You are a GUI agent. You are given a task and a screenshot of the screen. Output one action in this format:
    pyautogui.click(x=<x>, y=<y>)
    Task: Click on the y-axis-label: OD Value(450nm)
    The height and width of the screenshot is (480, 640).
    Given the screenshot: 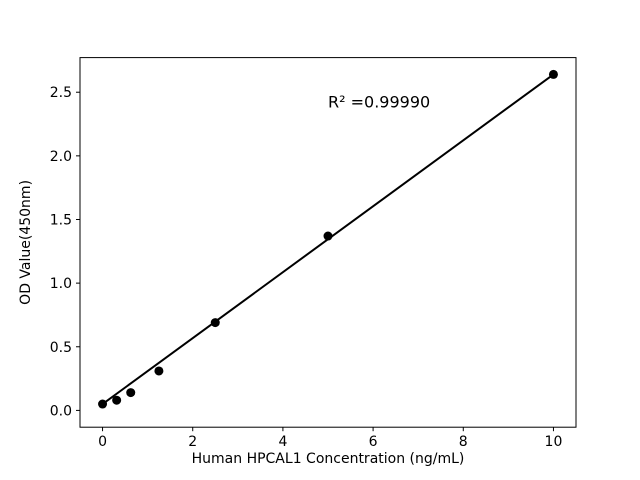 What is the action you would take?
    pyautogui.click(x=26, y=242)
    